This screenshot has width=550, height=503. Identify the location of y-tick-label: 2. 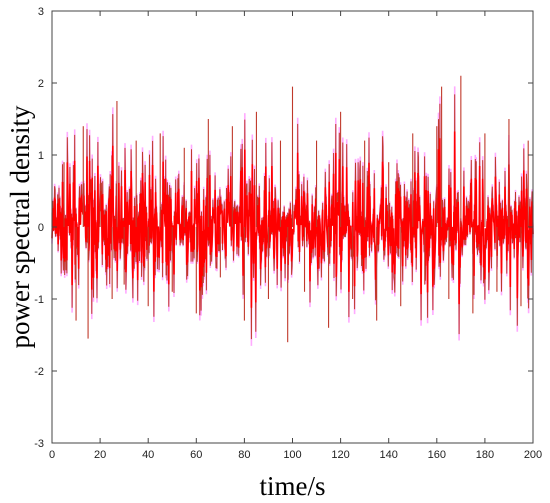
(41, 84).